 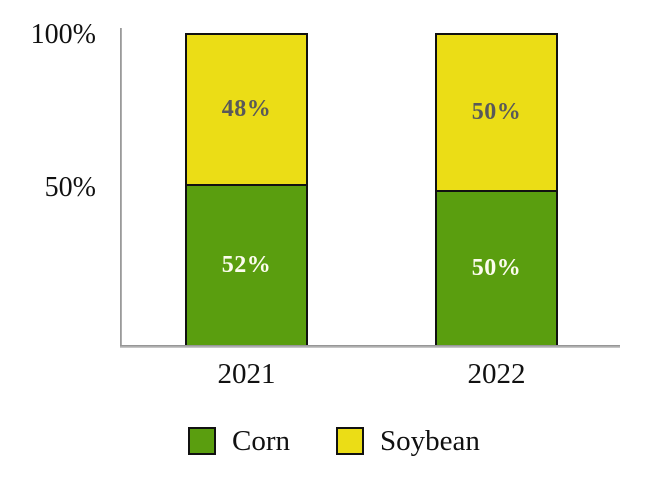 I want to click on legend-label-soybean: Soybean, so click(x=430, y=440).